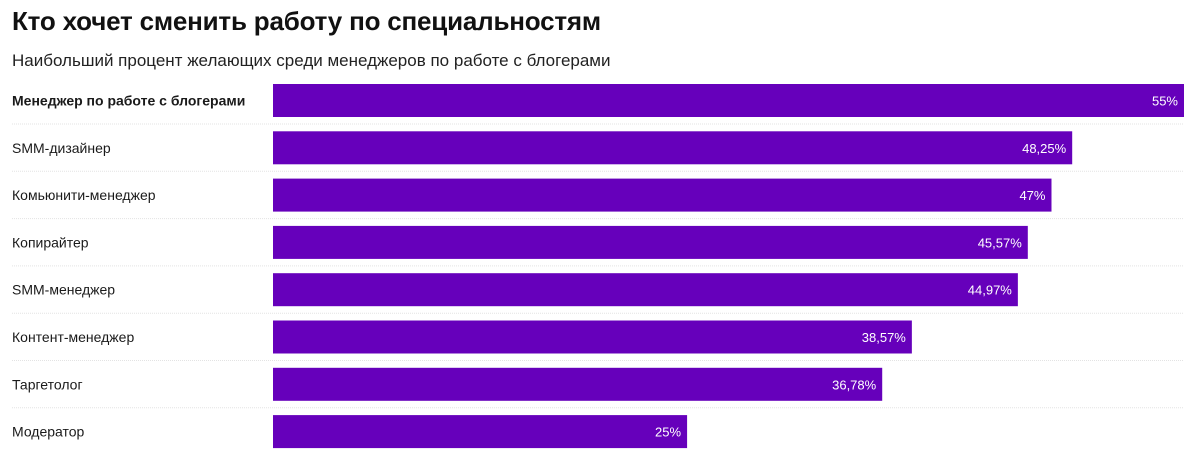 The image size is (1196, 464). I want to click on category-label: Модератор, so click(48, 432).